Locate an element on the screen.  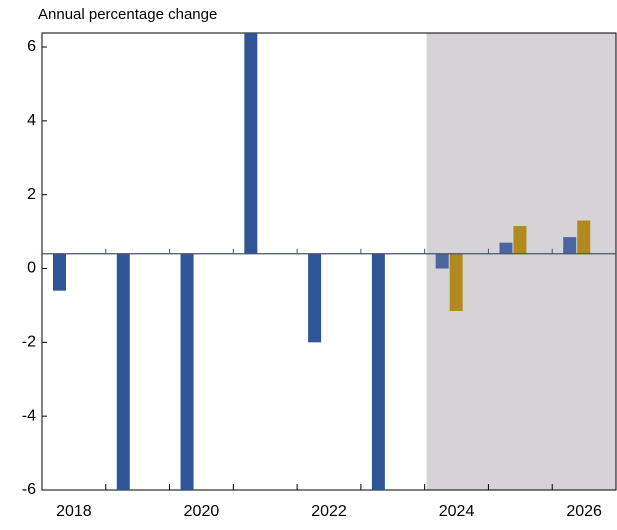
y-tick-label: 6 is located at coordinates (31, 46).